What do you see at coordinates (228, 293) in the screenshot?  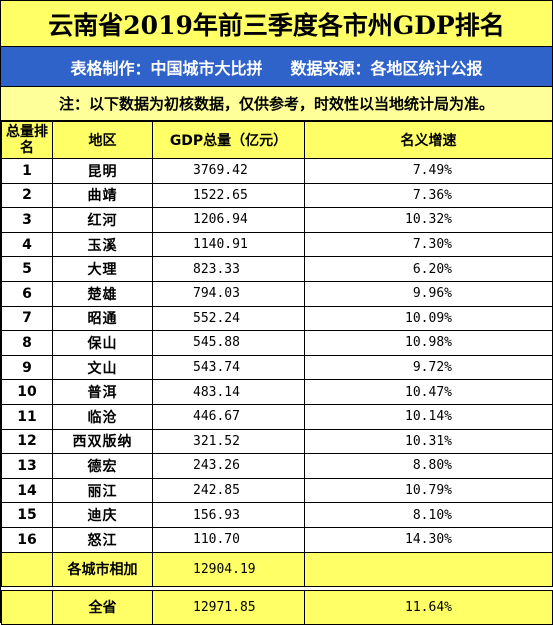 I see `gdp-cell: 794.03` at bounding box center [228, 293].